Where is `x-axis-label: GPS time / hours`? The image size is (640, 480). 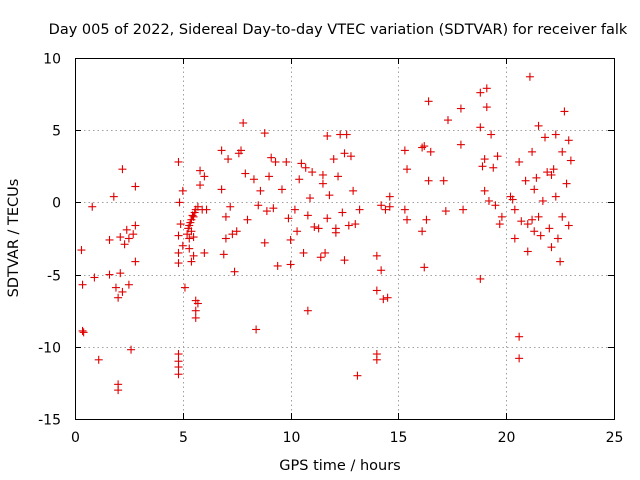
x-axis-label: GPS time / hours is located at coordinates (339, 466).